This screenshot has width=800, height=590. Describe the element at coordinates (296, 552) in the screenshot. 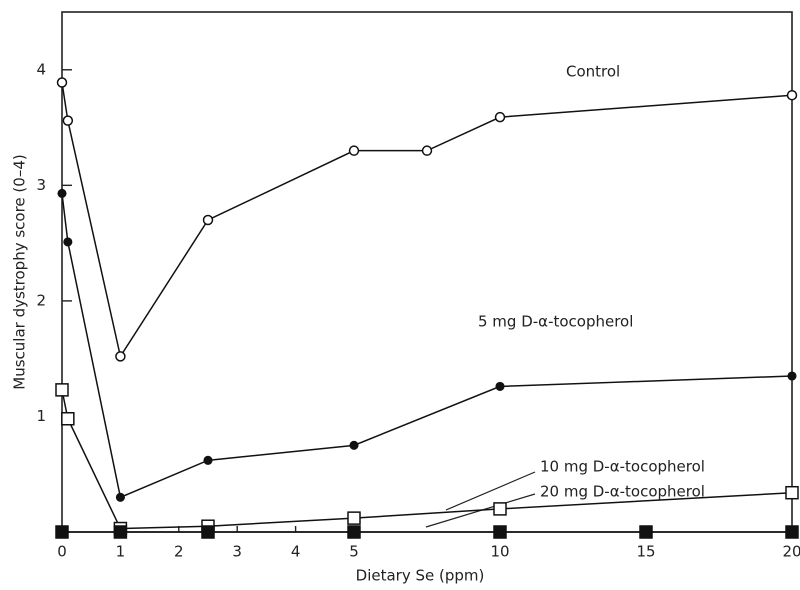

I see `x-tick-label: 4` at that location.